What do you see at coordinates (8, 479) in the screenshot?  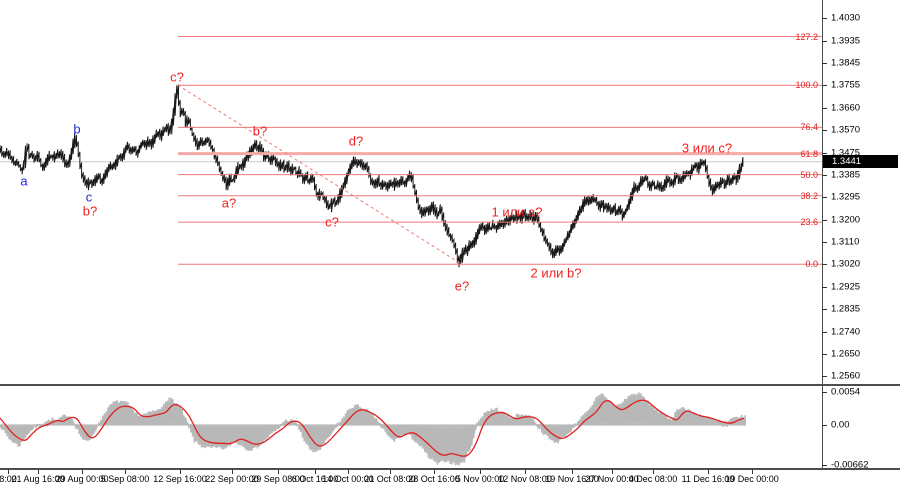 I see `time-axis-label: 8:00` at bounding box center [8, 479].